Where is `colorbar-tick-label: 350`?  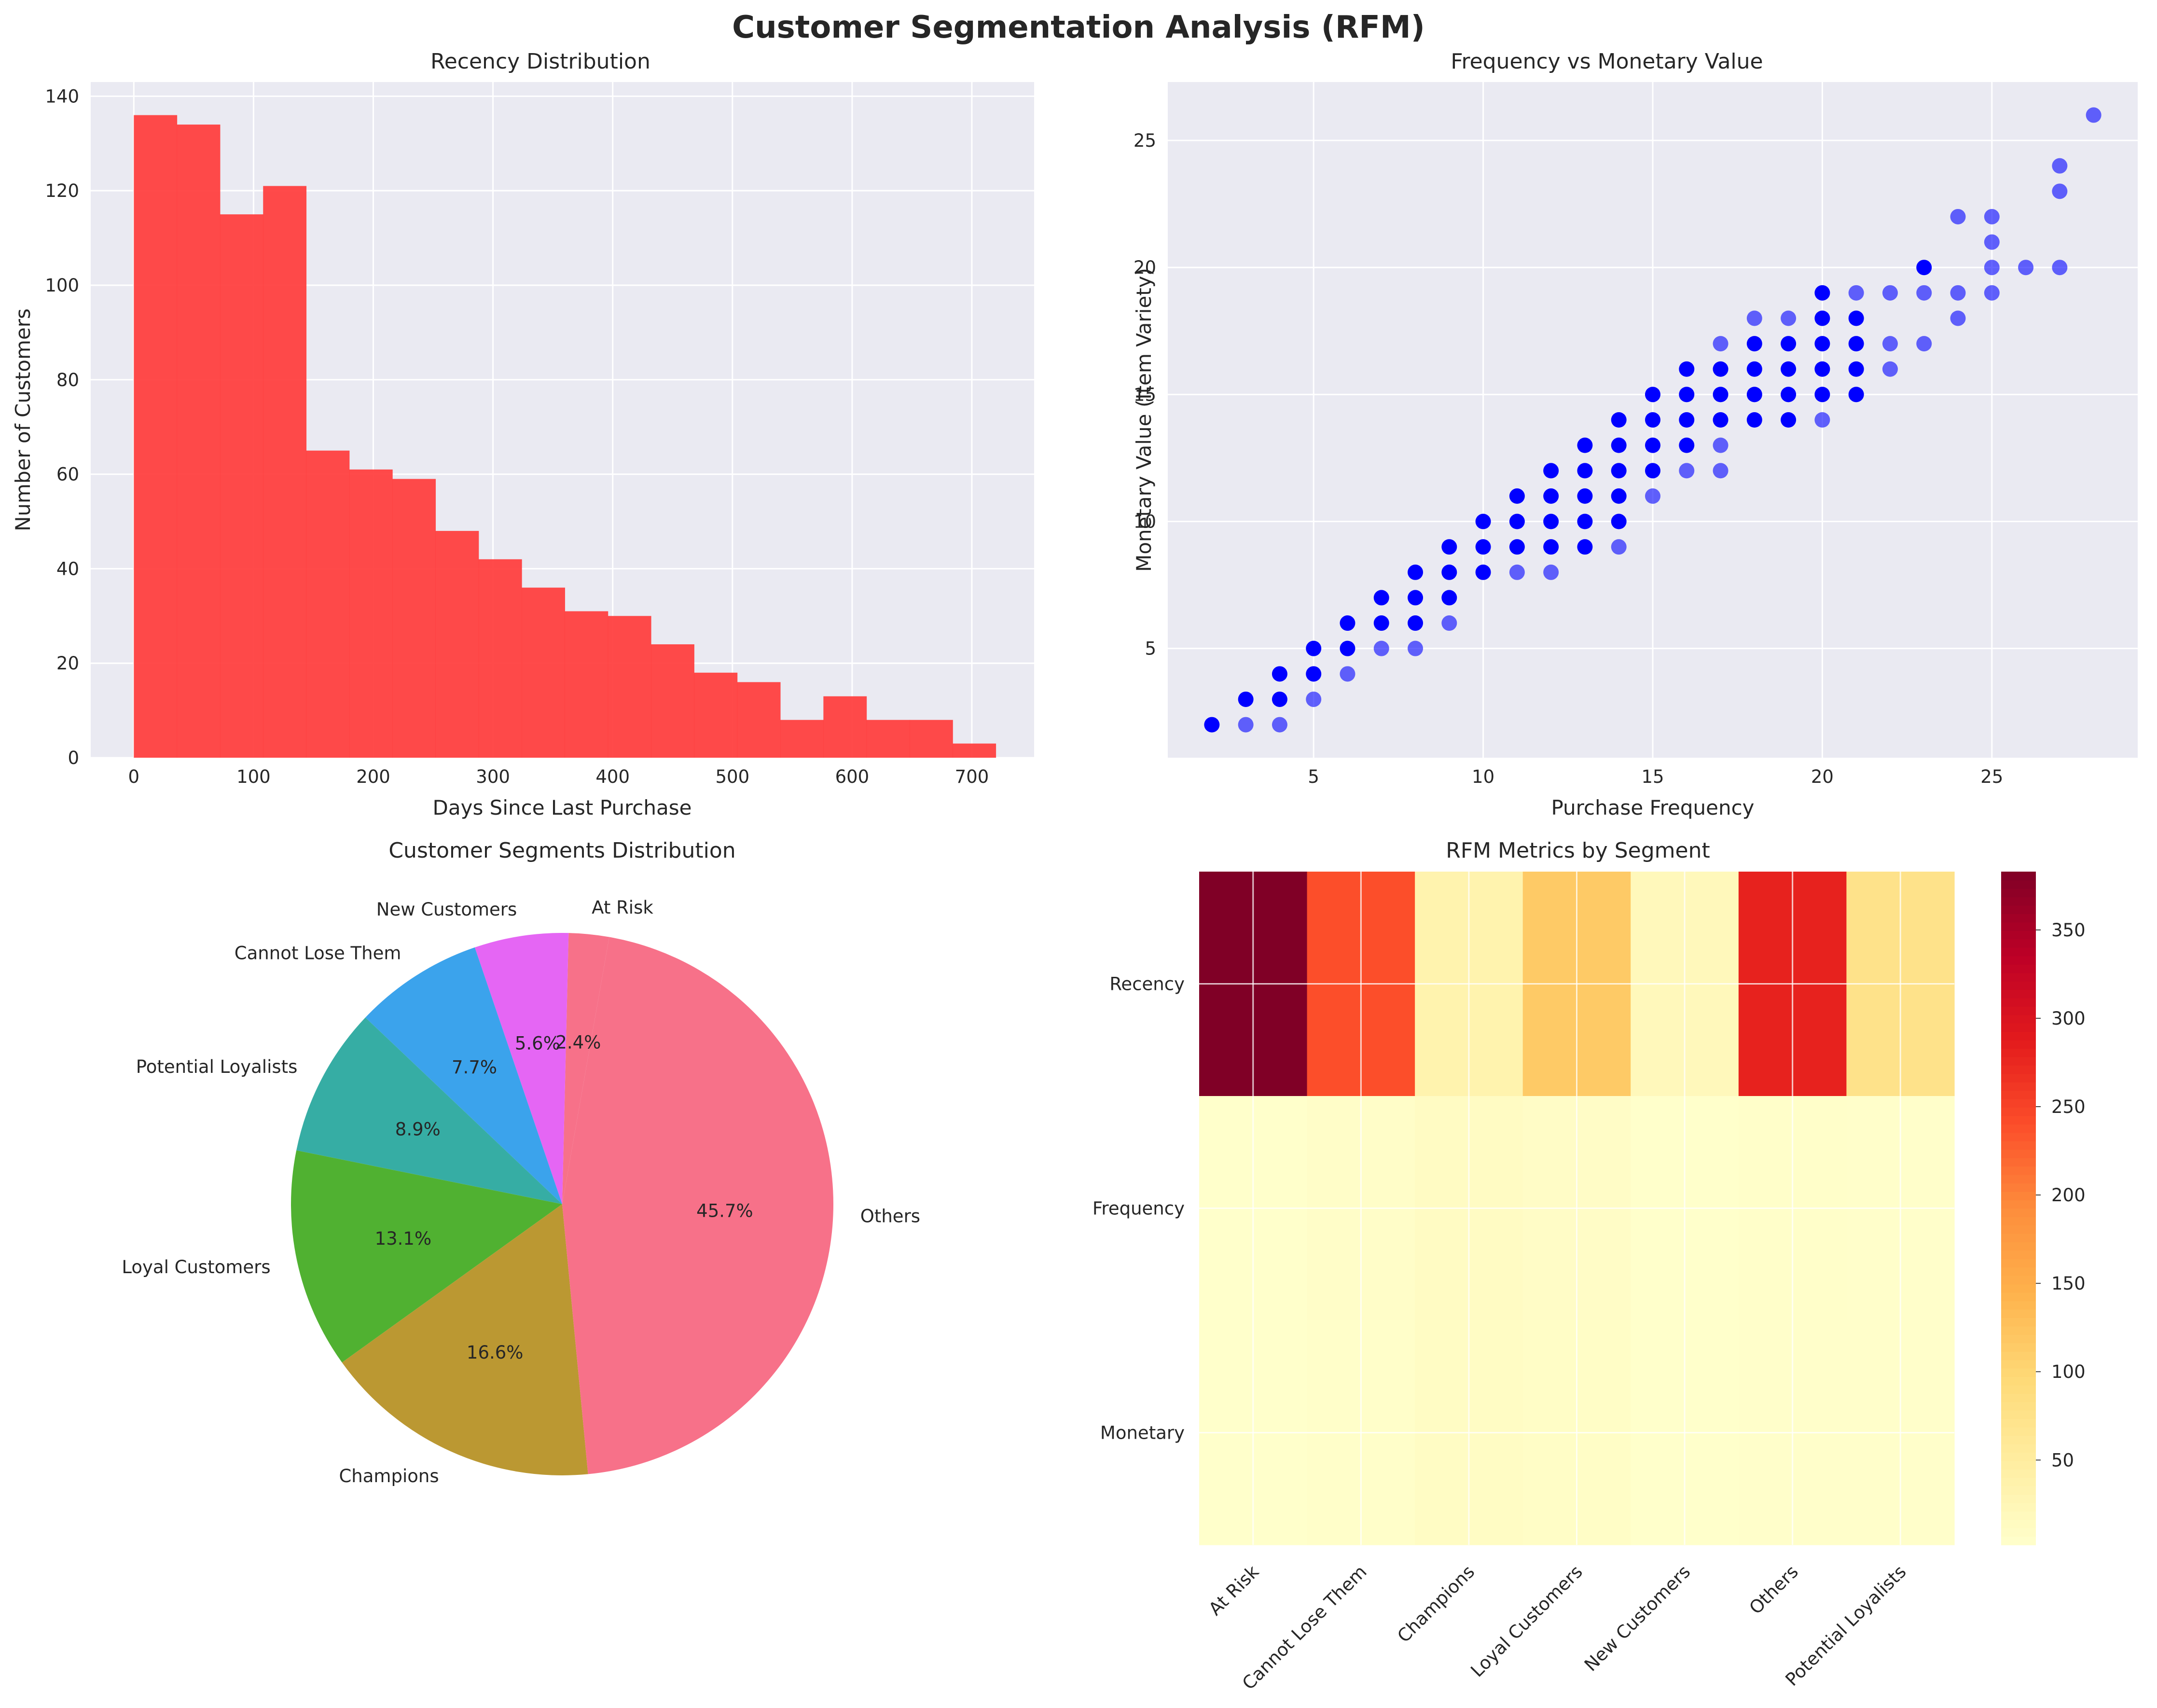
colorbar-tick-label: 350 is located at coordinates (2068, 930).